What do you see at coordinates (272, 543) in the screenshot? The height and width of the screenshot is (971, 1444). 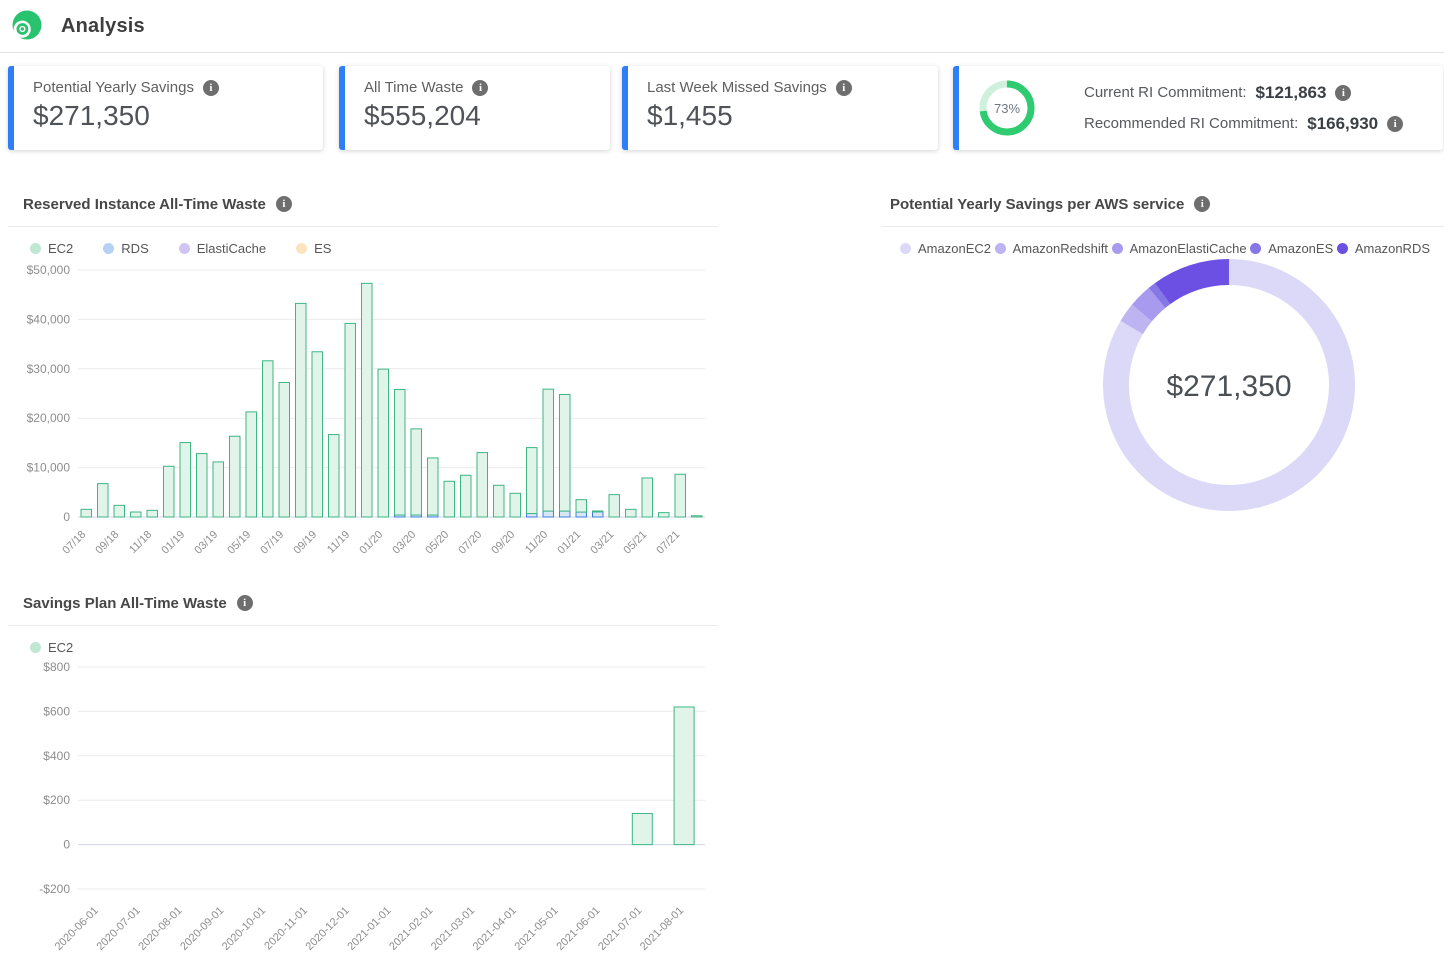 I see `svg-text: 07/19` at bounding box center [272, 543].